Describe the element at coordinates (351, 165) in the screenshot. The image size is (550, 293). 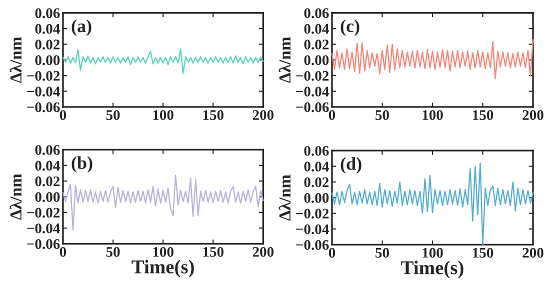
I see `annotation: (d)` at that location.